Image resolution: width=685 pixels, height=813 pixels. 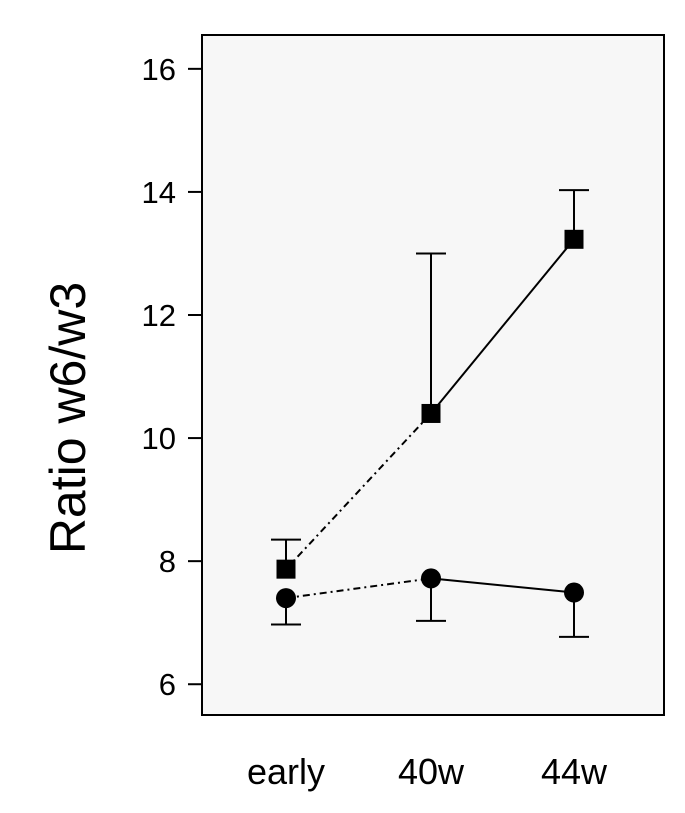 I want to click on y-tick-label: 8, so click(x=167, y=561).